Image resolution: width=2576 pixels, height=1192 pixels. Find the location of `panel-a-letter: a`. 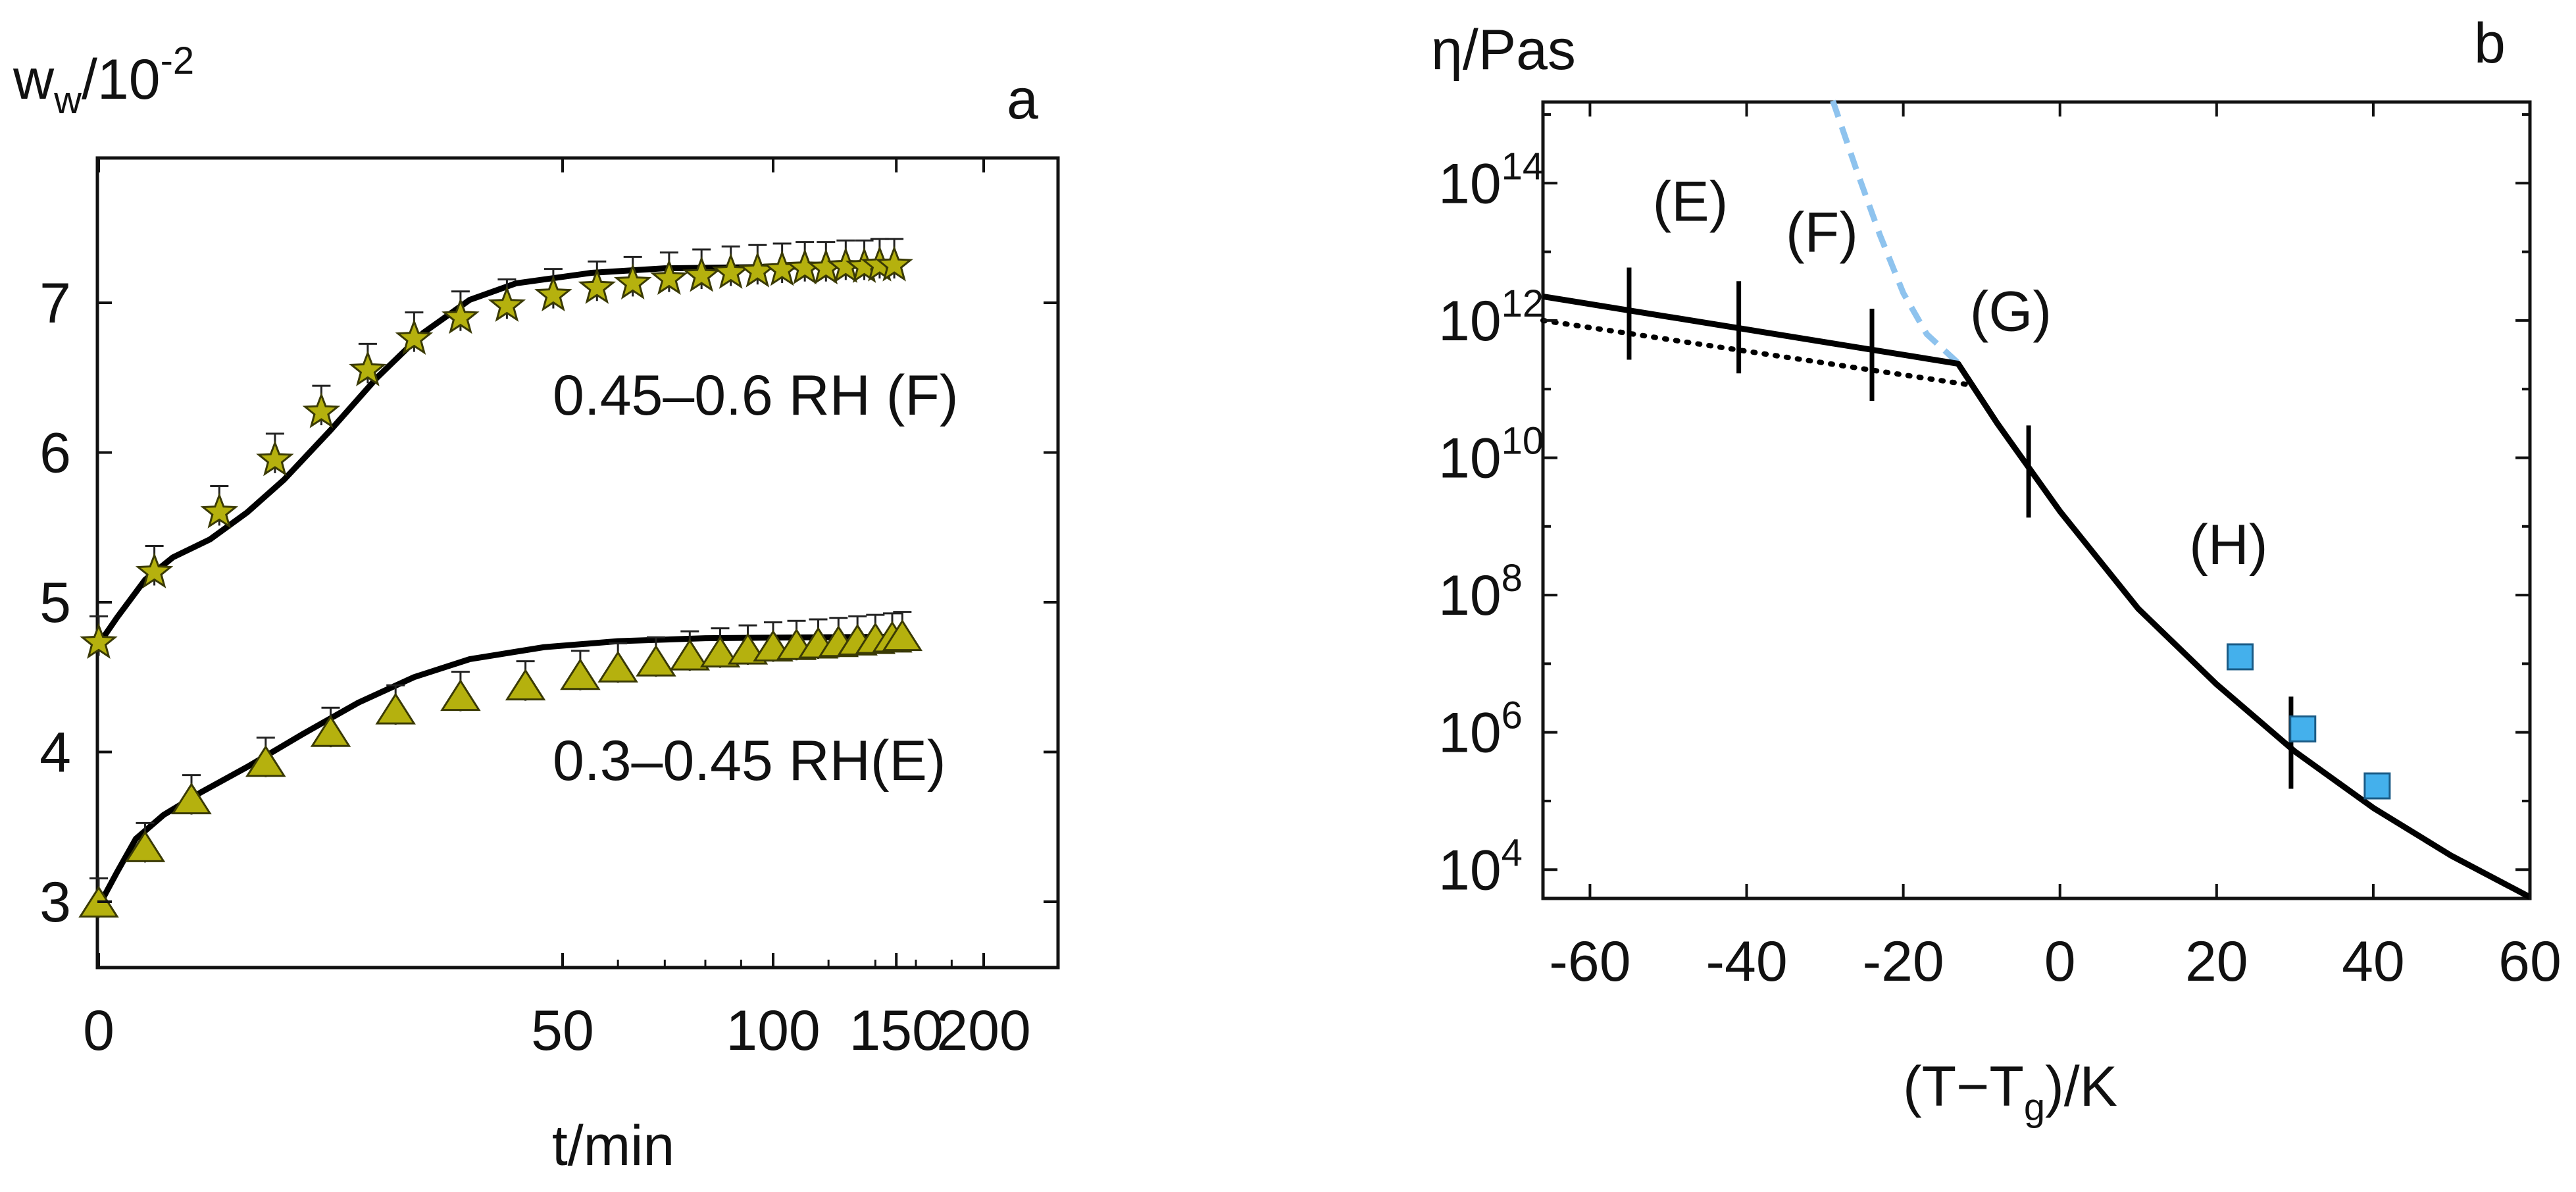

panel-a-letter: a is located at coordinates (1023, 99).